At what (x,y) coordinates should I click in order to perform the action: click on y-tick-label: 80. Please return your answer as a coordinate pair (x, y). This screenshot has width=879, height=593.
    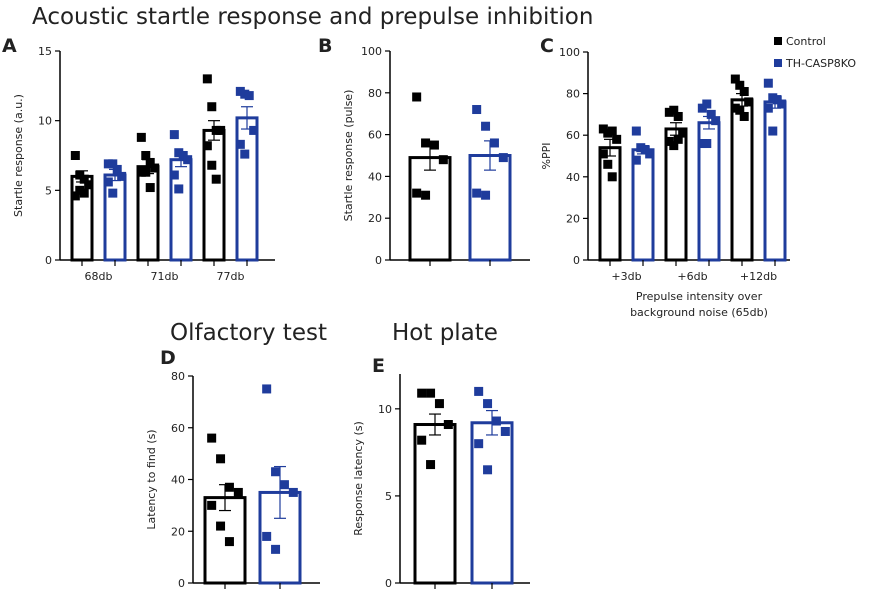
    Looking at the image, I should click on (375, 93).